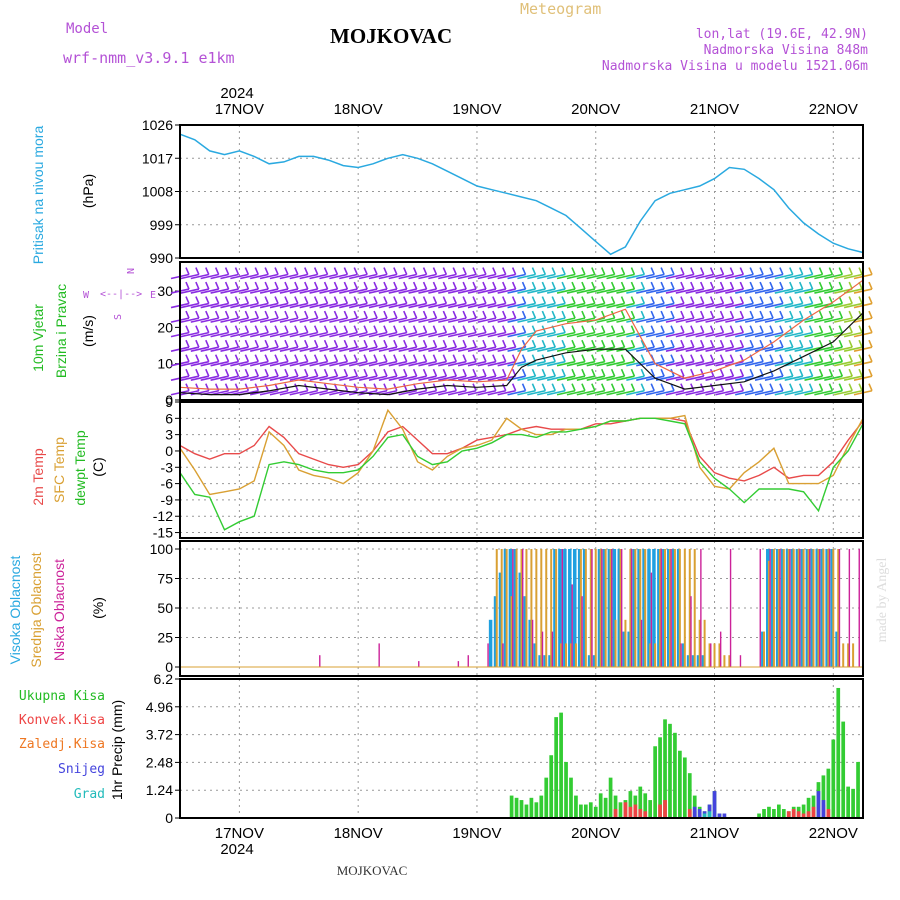 Image resolution: width=900 pixels, height=900 pixels. Describe the element at coordinates (714, 109) in the screenshot. I see `top-day-label: 21NOV` at that location.